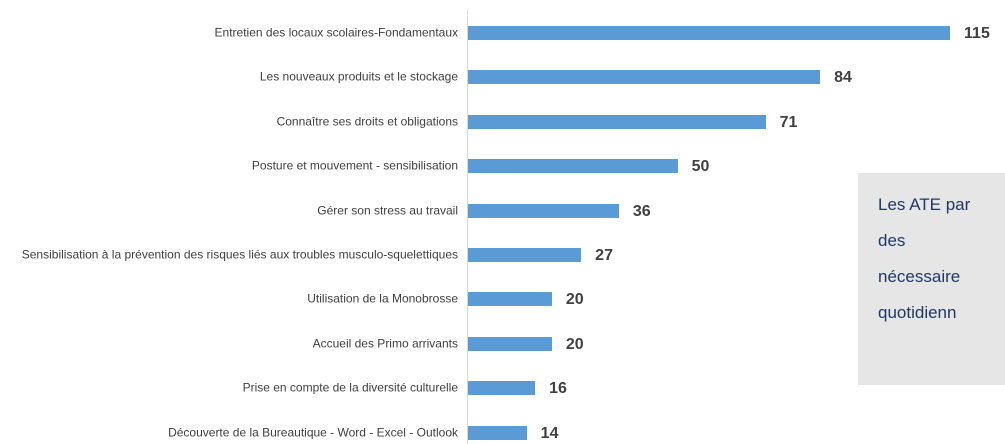  Describe the element at coordinates (354, 165) in the screenshot. I see `category-label: Posture et mouvement - sensibilisation` at that location.